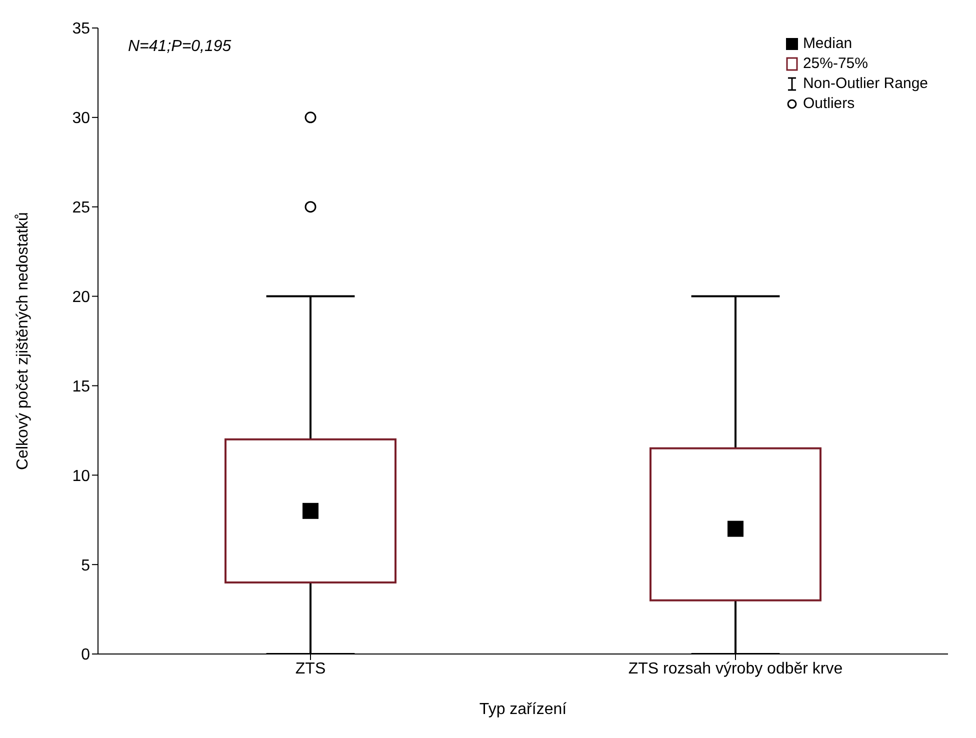 The width and height of the screenshot is (976, 738). Describe the element at coordinates (81, 29) in the screenshot. I see `y-tick-label: 35` at that location.